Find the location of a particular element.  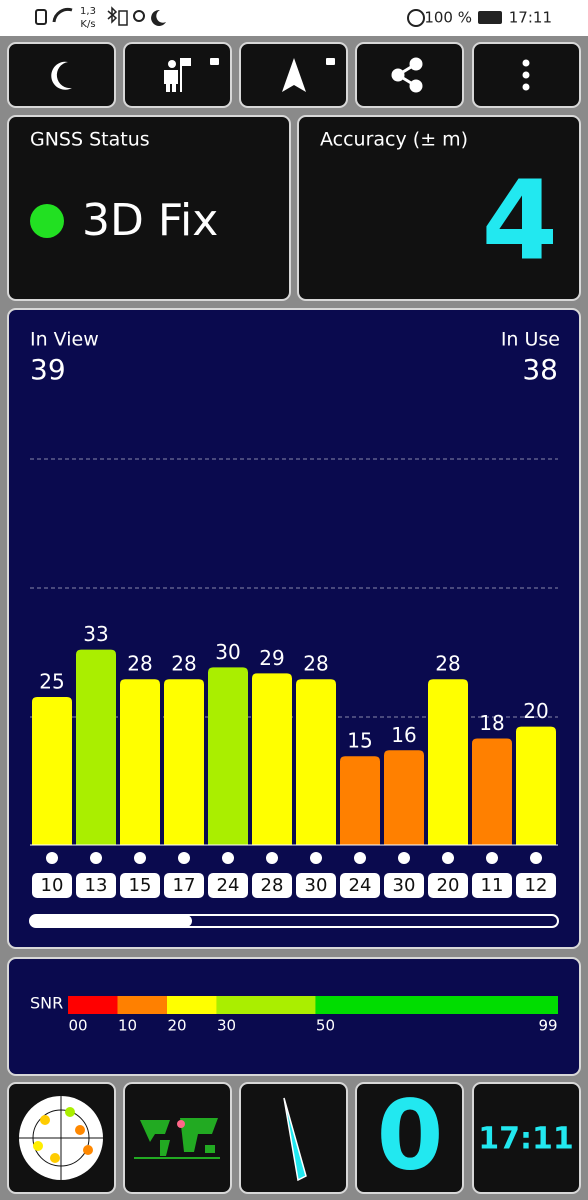

gnss-status-title: GNSS Status is located at coordinates (90, 140).